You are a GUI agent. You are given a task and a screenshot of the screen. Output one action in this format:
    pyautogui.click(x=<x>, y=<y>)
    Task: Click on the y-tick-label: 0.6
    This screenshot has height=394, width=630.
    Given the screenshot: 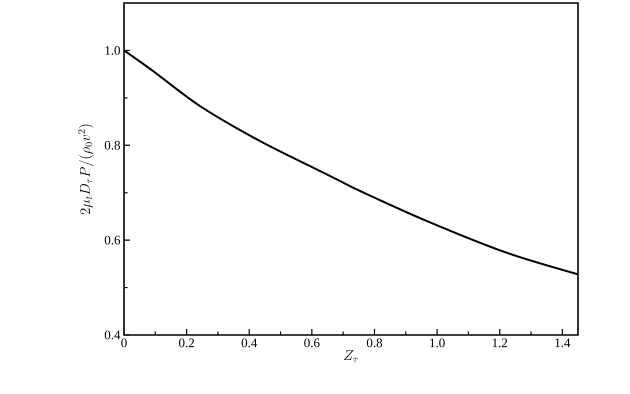 What is the action you would take?
    pyautogui.click(x=112, y=240)
    